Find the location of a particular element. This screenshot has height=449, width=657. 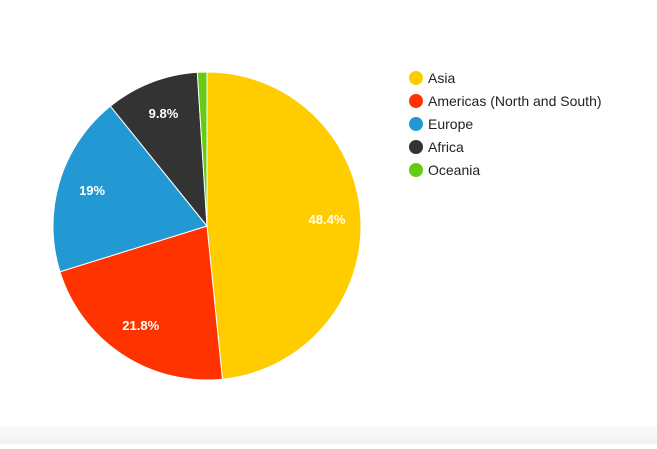

legend-item-oceania: Oceania is located at coordinates (444, 170).